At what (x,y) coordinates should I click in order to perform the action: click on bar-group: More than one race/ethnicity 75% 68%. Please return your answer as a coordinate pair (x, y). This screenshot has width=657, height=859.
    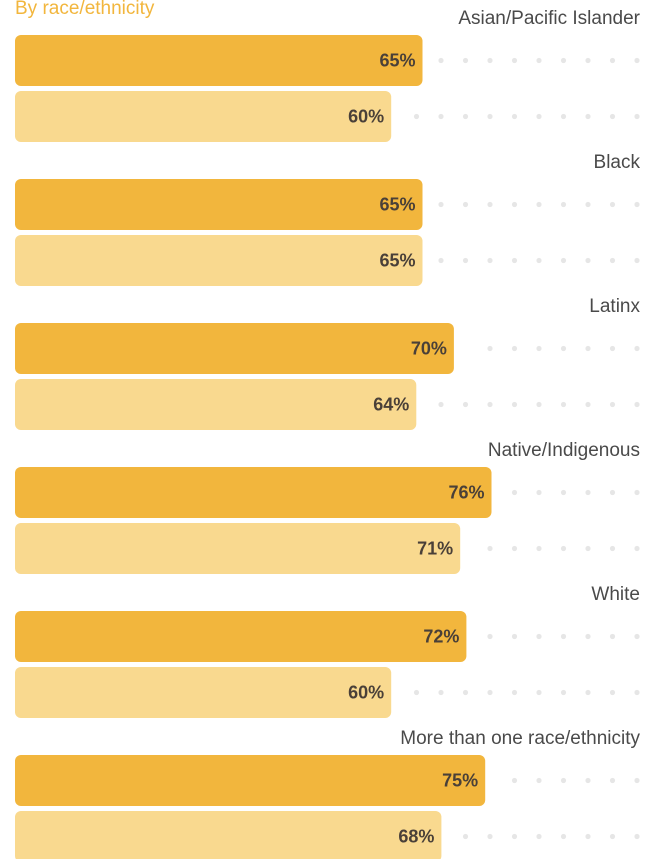
    Looking at the image, I should click on (327, 793).